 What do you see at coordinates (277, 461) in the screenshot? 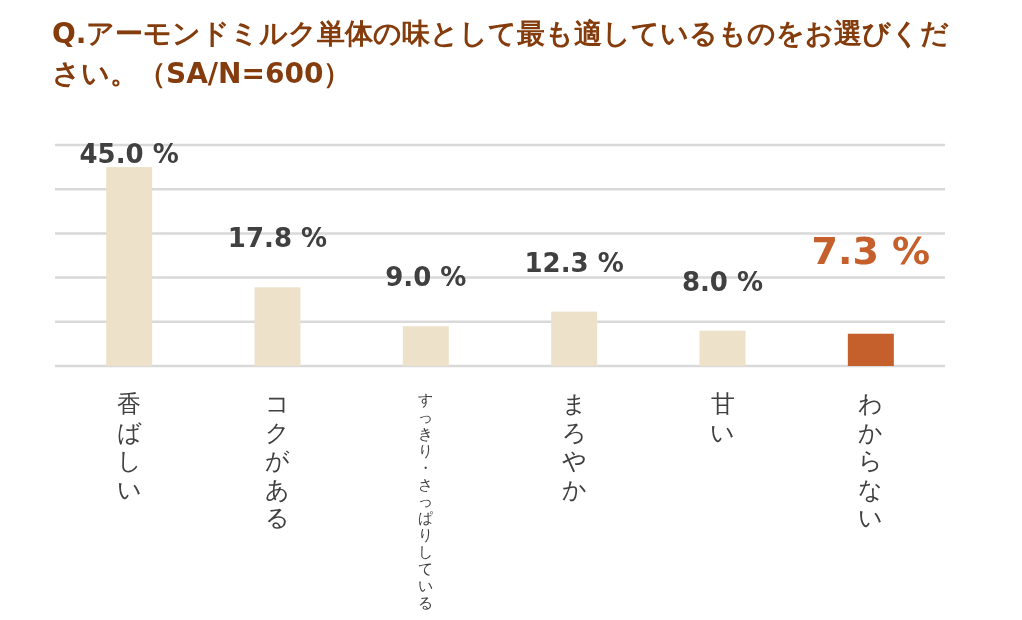
I see `x-tick-label: コクがある` at bounding box center [277, 461].